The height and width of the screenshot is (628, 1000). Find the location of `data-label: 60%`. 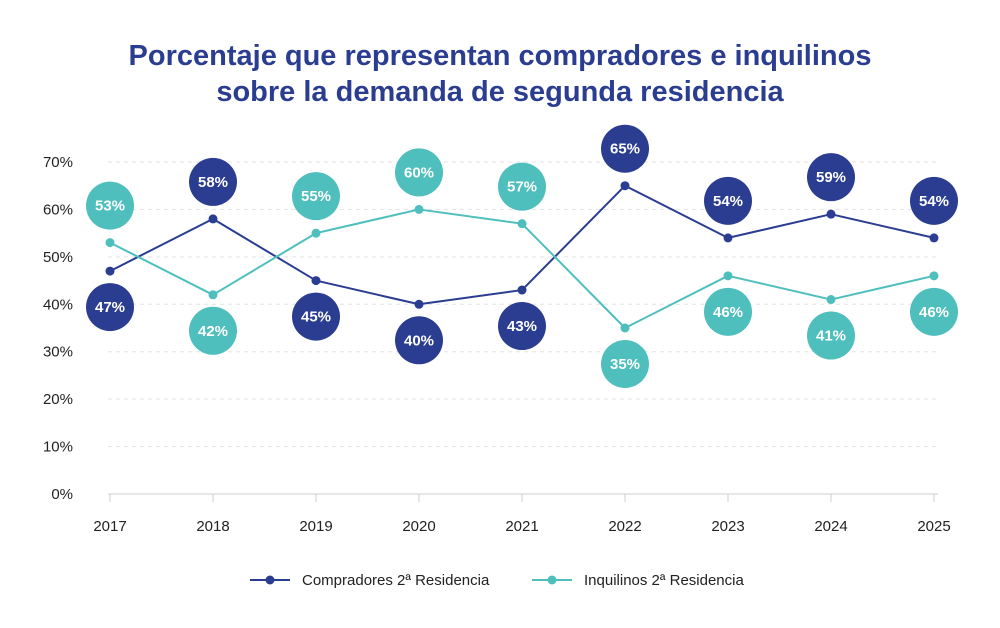

data-label: 60% is located at coordinates (419, 172).